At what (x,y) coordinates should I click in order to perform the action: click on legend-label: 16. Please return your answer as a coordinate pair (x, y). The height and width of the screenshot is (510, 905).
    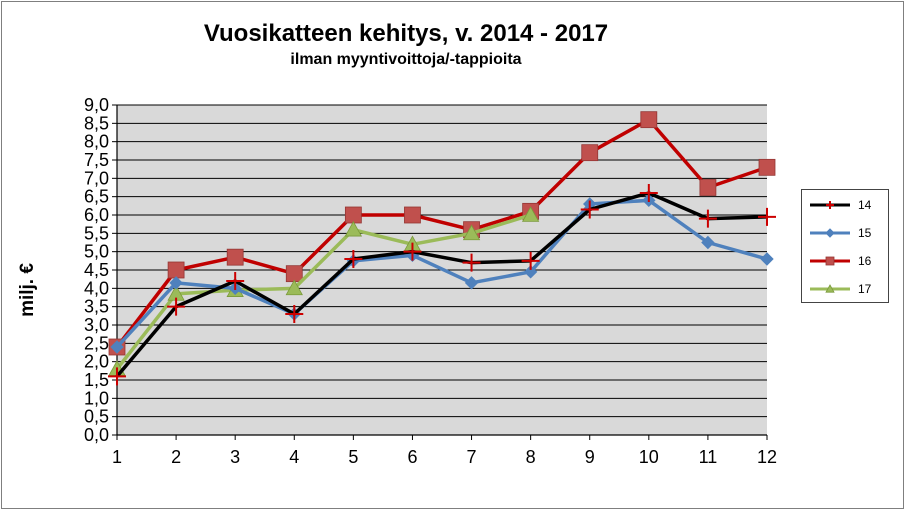
    Looking at the image, I should click on (865, 261).